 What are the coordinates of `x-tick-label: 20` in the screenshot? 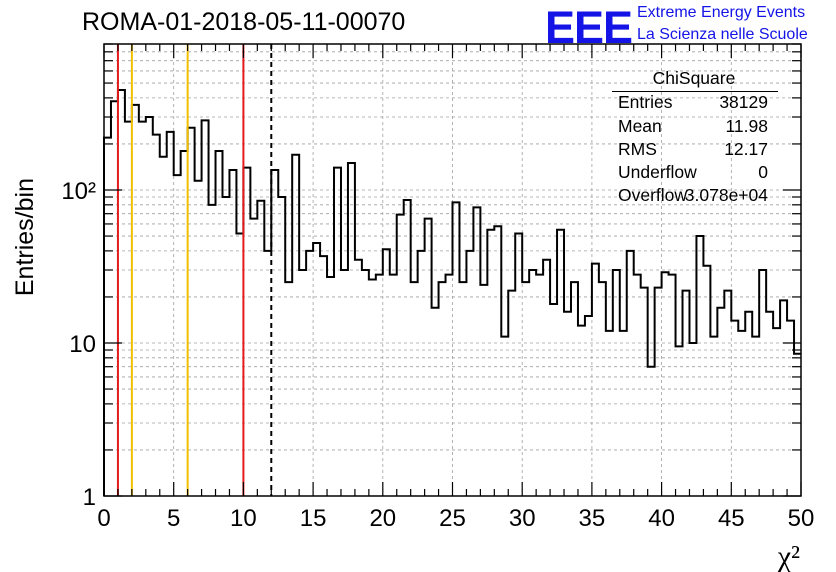 It's located at (382, 518).